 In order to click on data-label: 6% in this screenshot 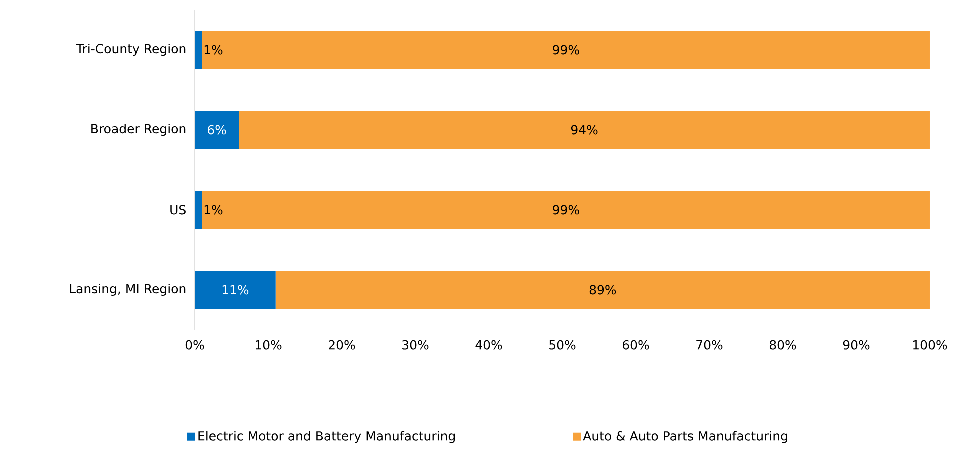, I will do `click(217, 130)`.